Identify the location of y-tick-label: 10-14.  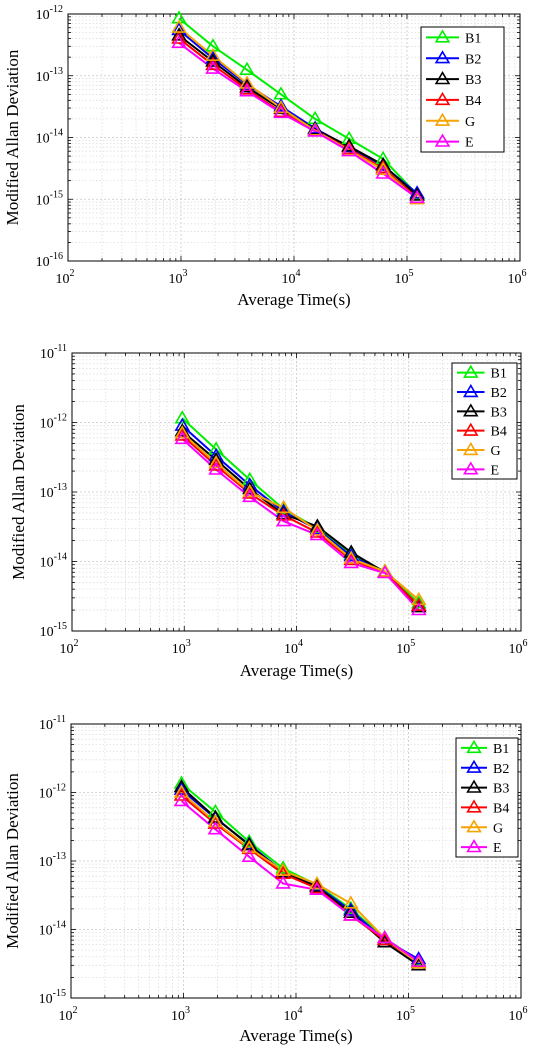
(49, 137).